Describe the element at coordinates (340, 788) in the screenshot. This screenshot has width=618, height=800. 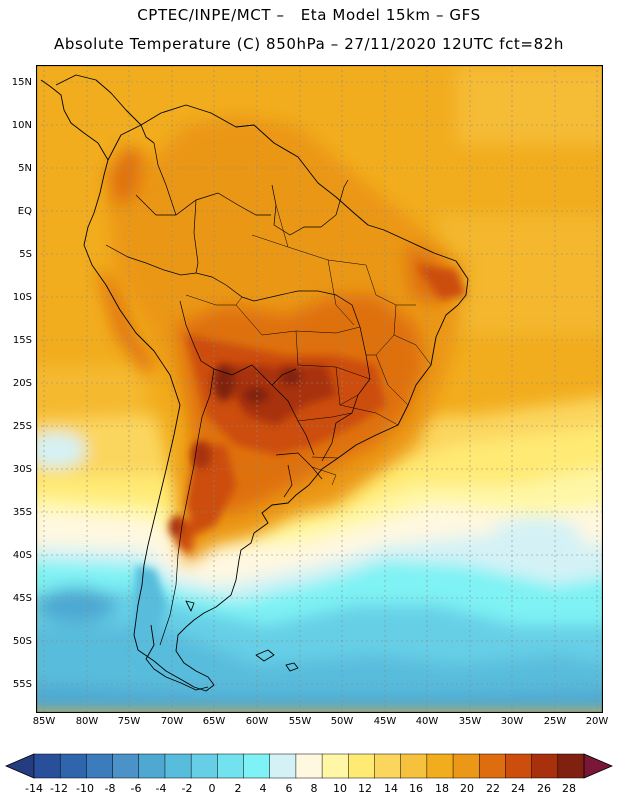
I see `colorbar-label: 10` at that location.